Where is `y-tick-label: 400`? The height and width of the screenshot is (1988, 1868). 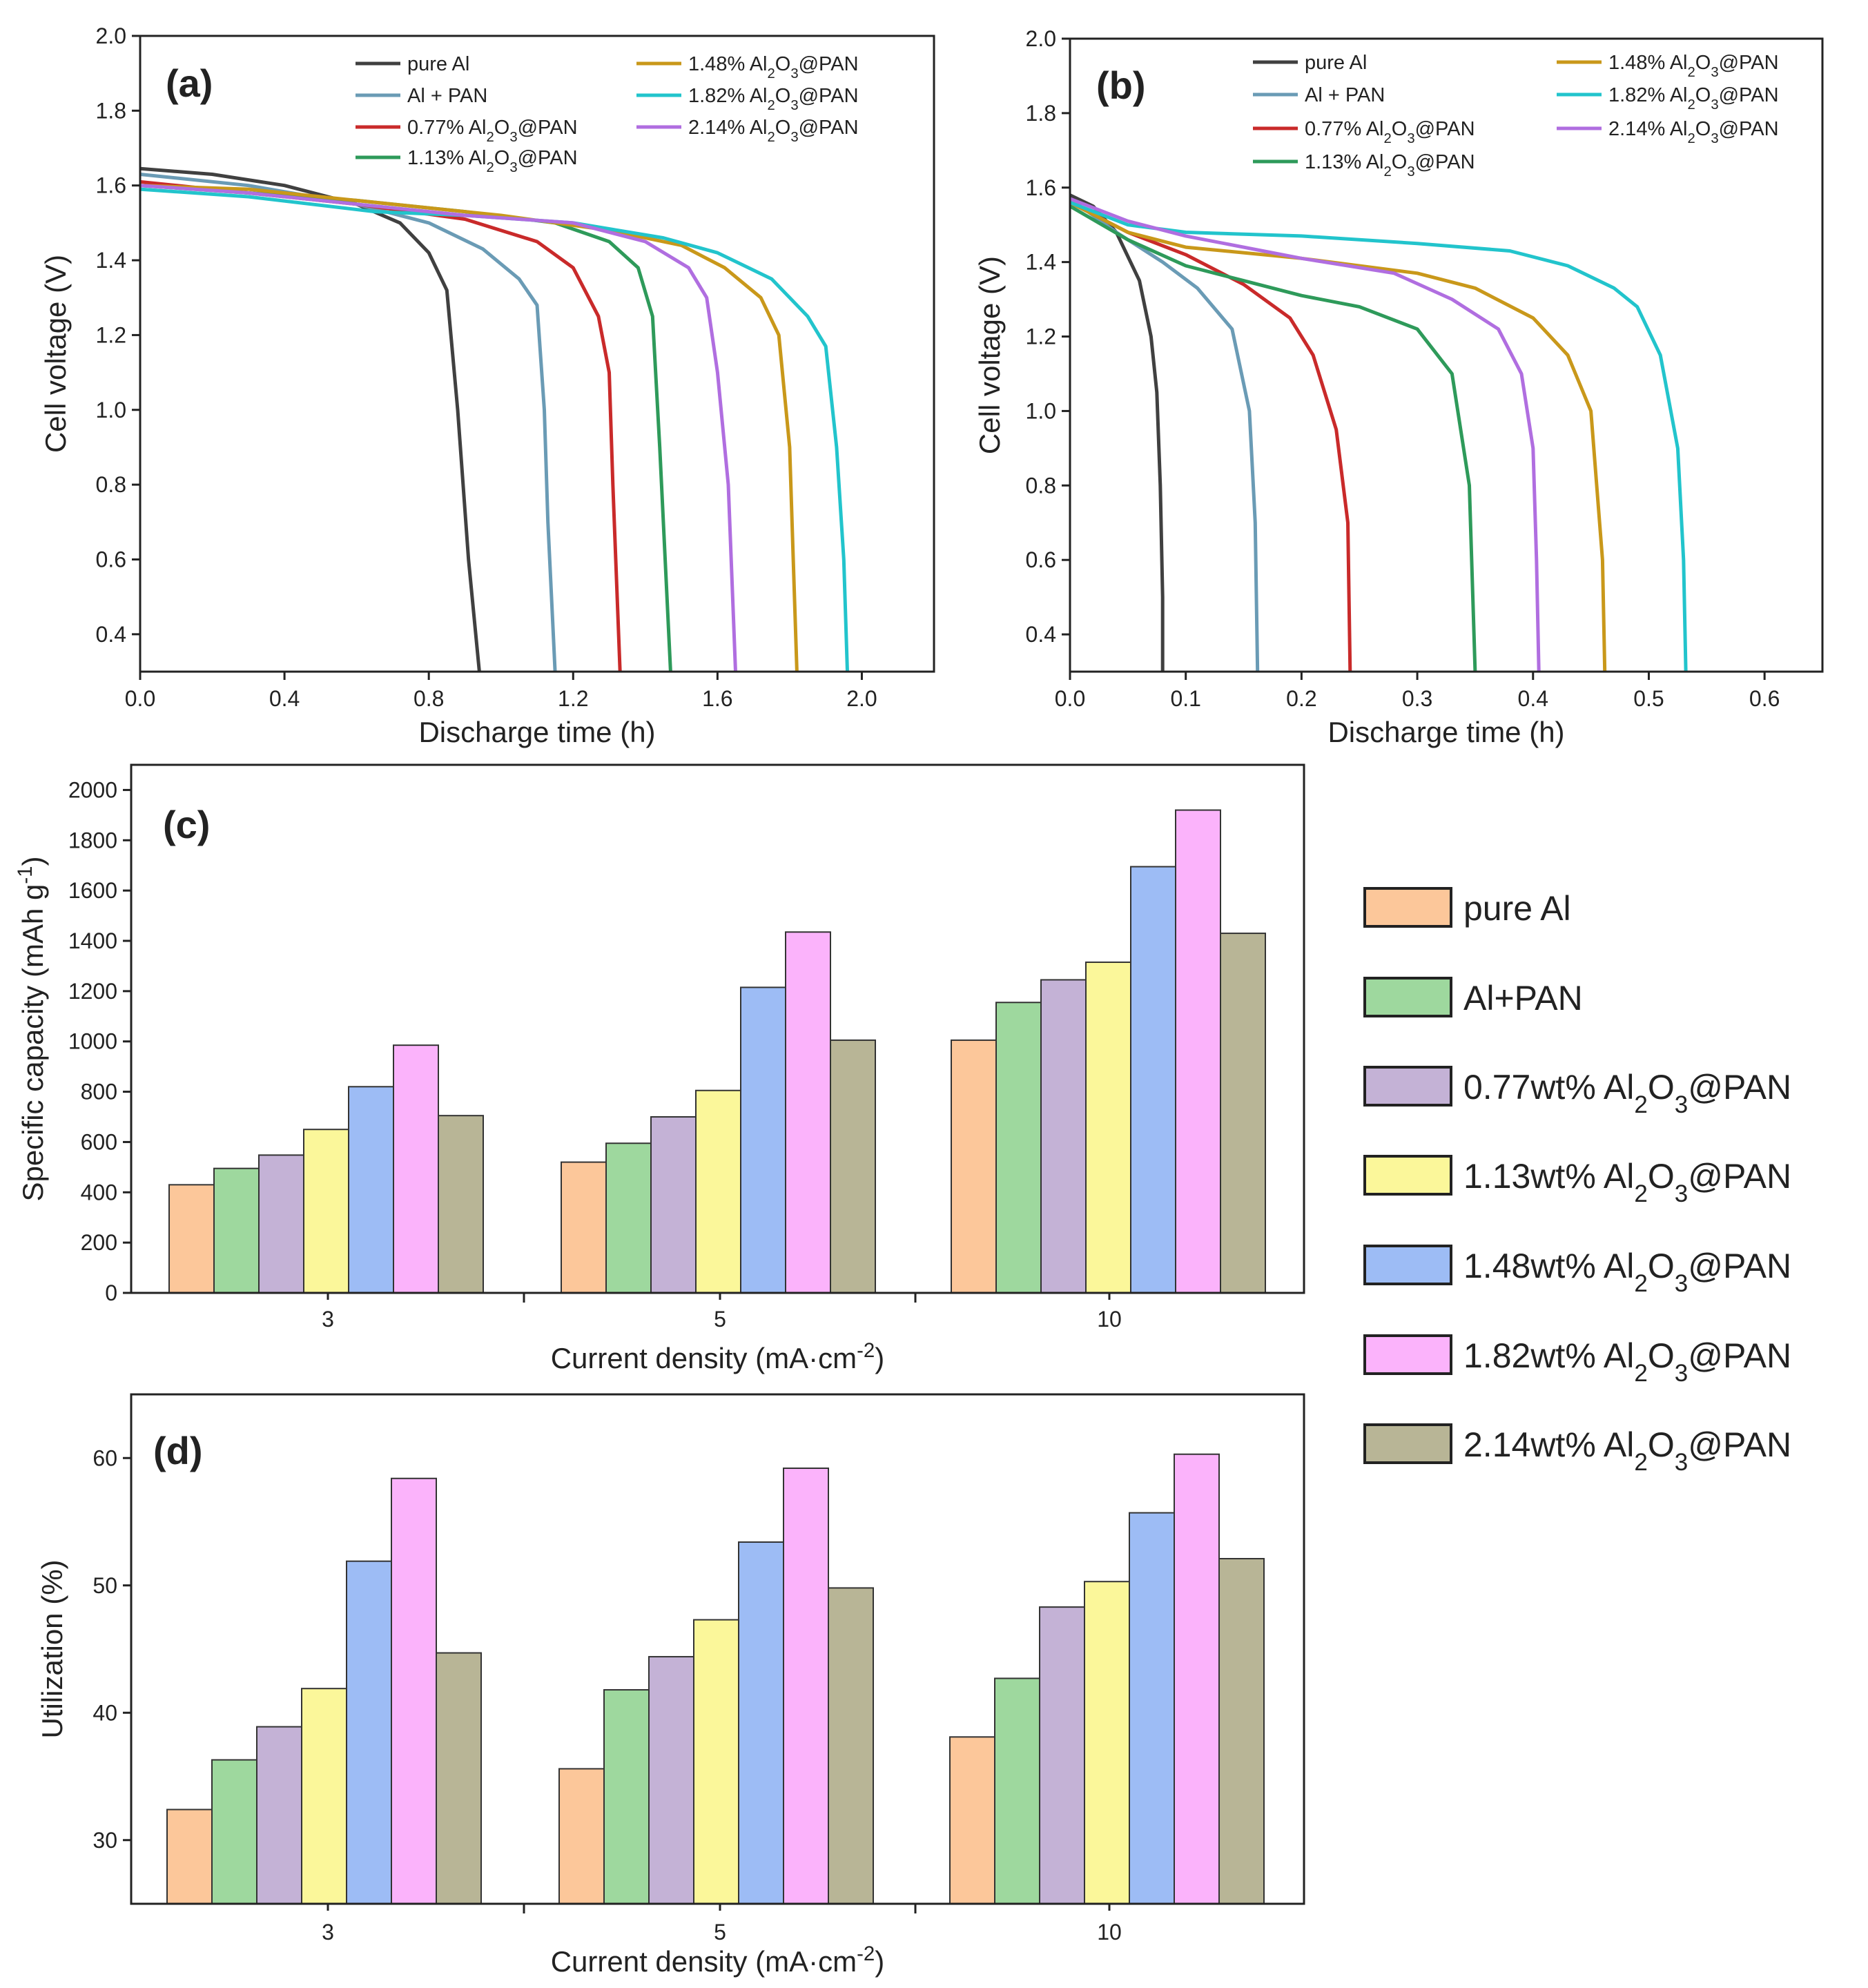 y-tick-label: 400 is located at coordinates (99, 1192).